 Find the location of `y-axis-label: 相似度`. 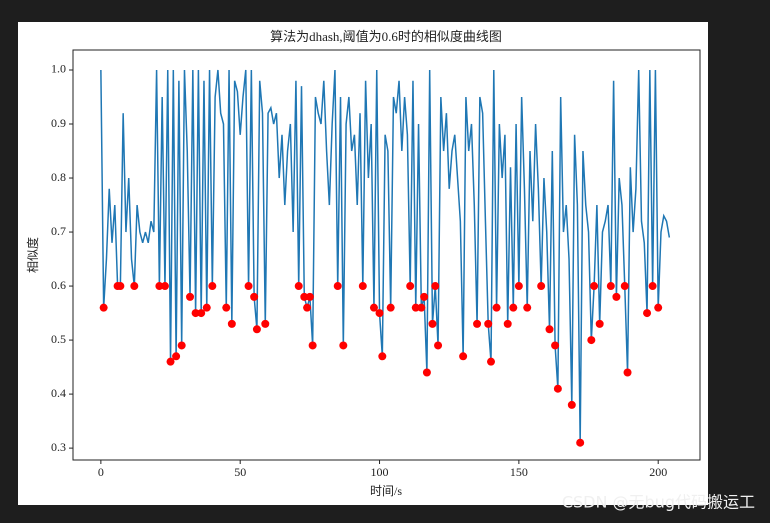

y-axis-label: 相似度 is located at coordinates (32, 255).